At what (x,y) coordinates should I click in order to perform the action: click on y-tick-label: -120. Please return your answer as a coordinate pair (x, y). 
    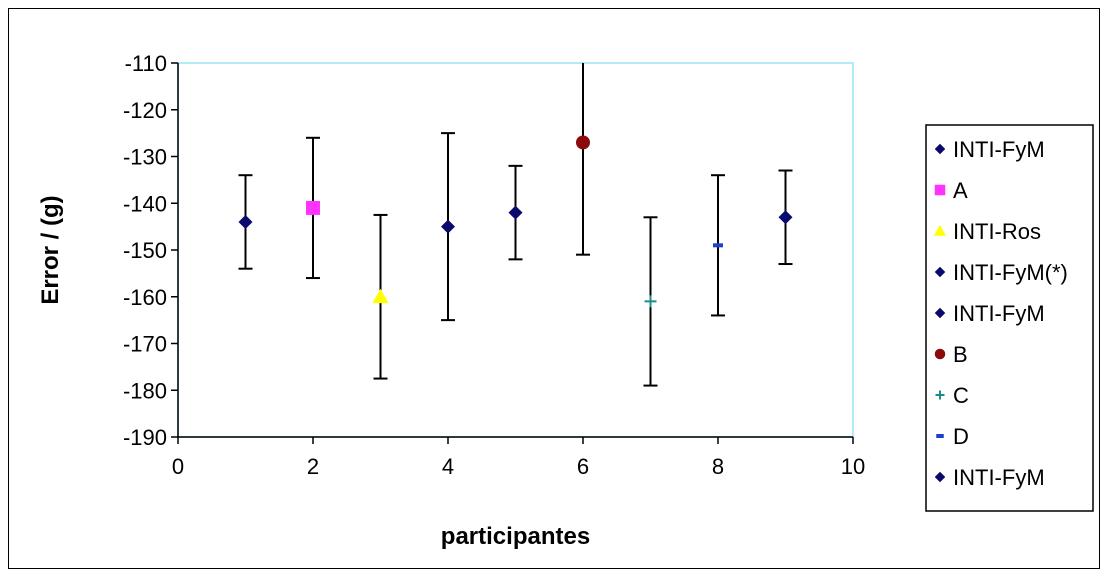
    Looking at the image, I should click on (145, 110).